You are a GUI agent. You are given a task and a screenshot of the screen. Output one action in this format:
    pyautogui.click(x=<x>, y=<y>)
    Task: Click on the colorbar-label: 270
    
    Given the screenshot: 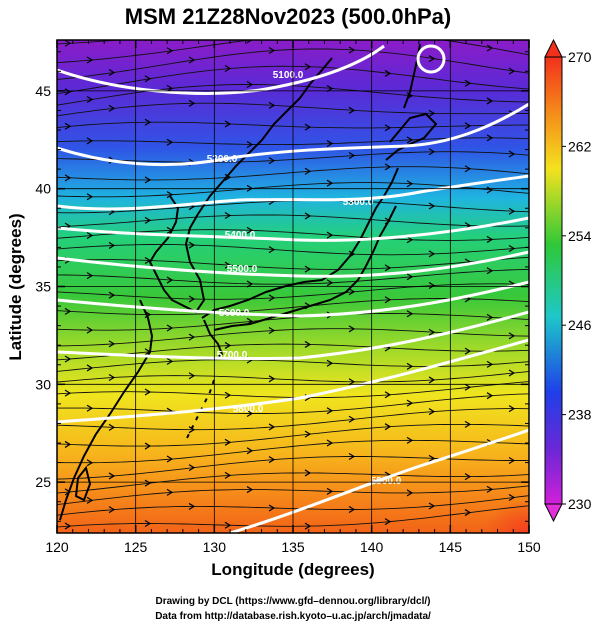 What is the action you would take?
    pyautogui.click(x=580, y=57)
    